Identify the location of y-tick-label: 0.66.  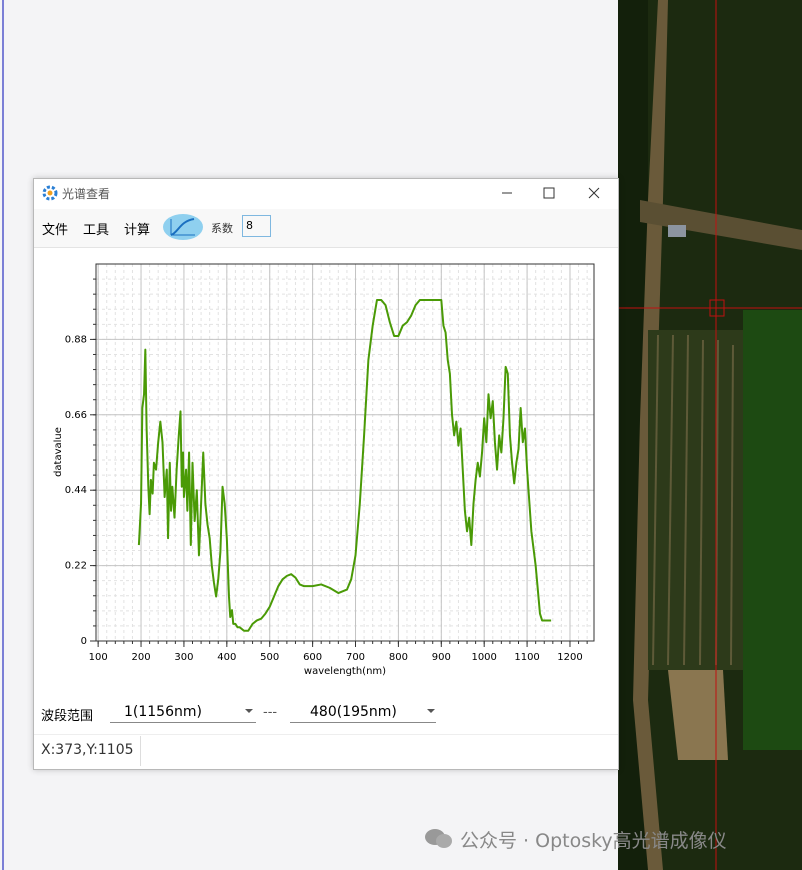
(76, 415).